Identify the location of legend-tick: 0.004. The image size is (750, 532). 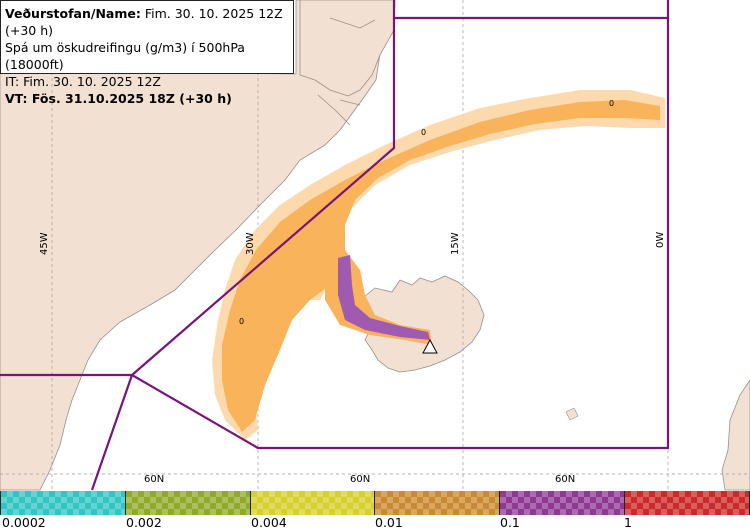
(269, 522).